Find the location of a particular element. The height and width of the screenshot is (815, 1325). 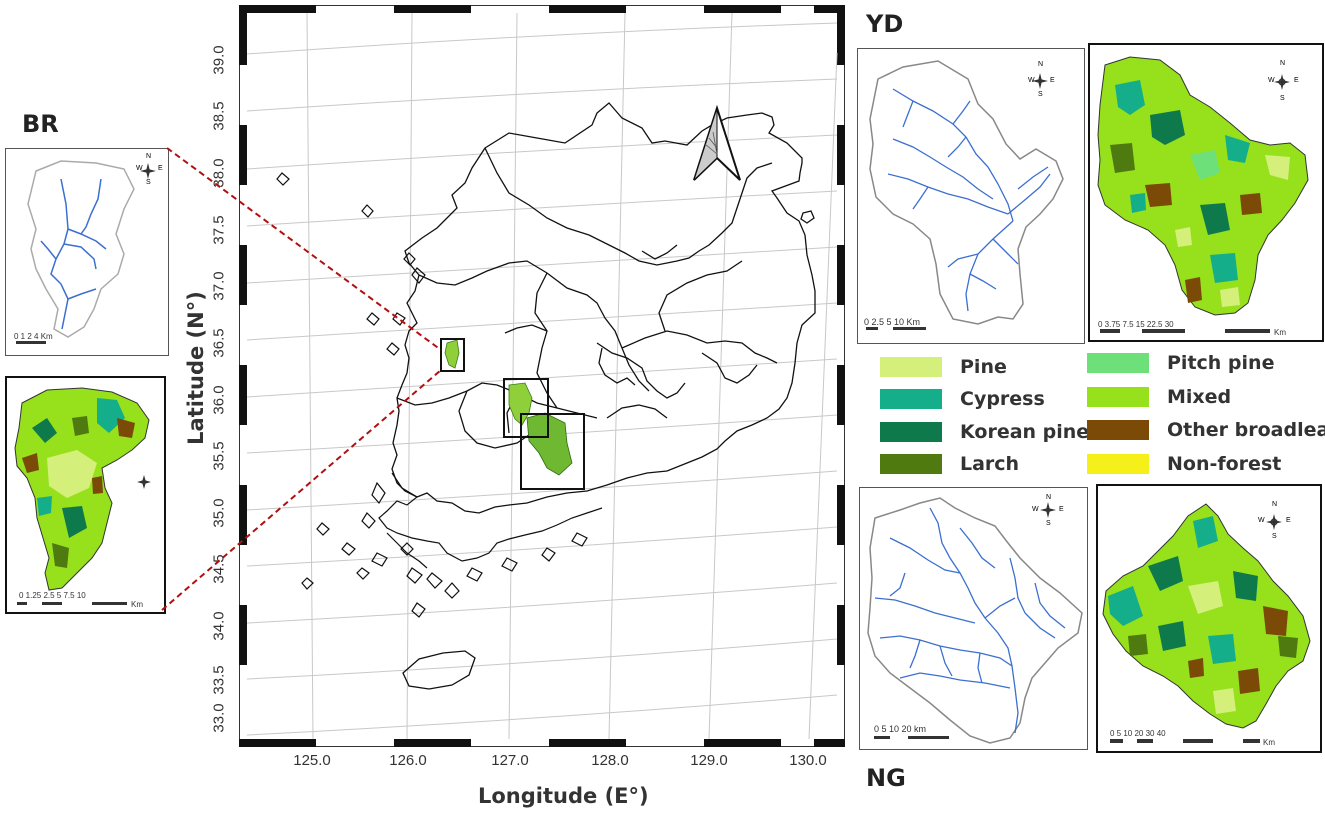

legend-item-non-forest: Non-forest is located at coordinates (1184, 464).